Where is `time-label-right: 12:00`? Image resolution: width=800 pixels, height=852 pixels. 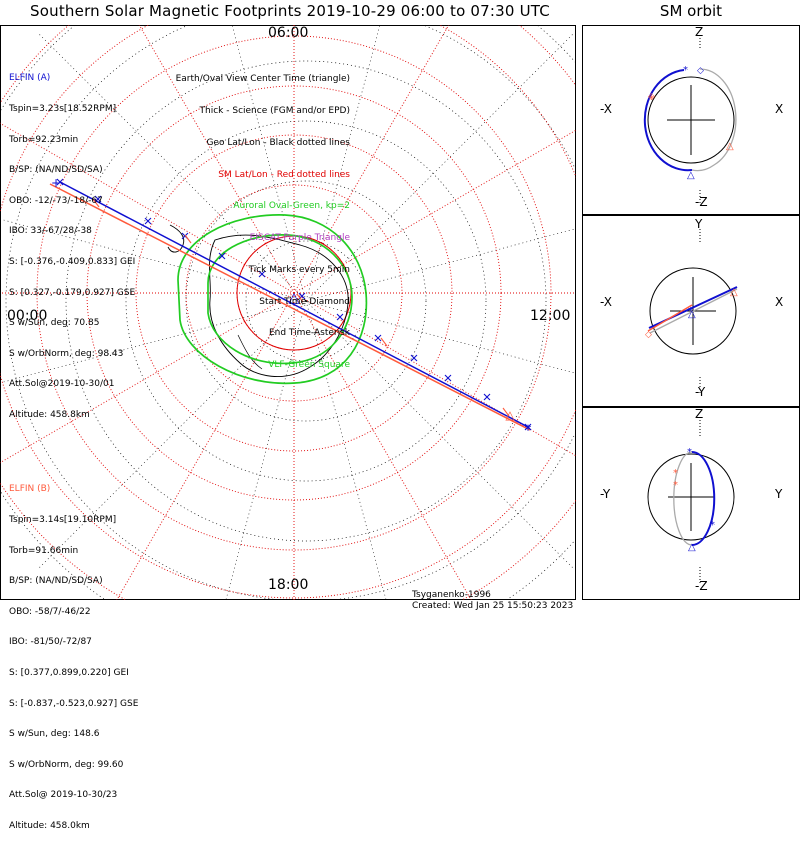
time-label-right: 12:00 is located at coordinates (550, 316).